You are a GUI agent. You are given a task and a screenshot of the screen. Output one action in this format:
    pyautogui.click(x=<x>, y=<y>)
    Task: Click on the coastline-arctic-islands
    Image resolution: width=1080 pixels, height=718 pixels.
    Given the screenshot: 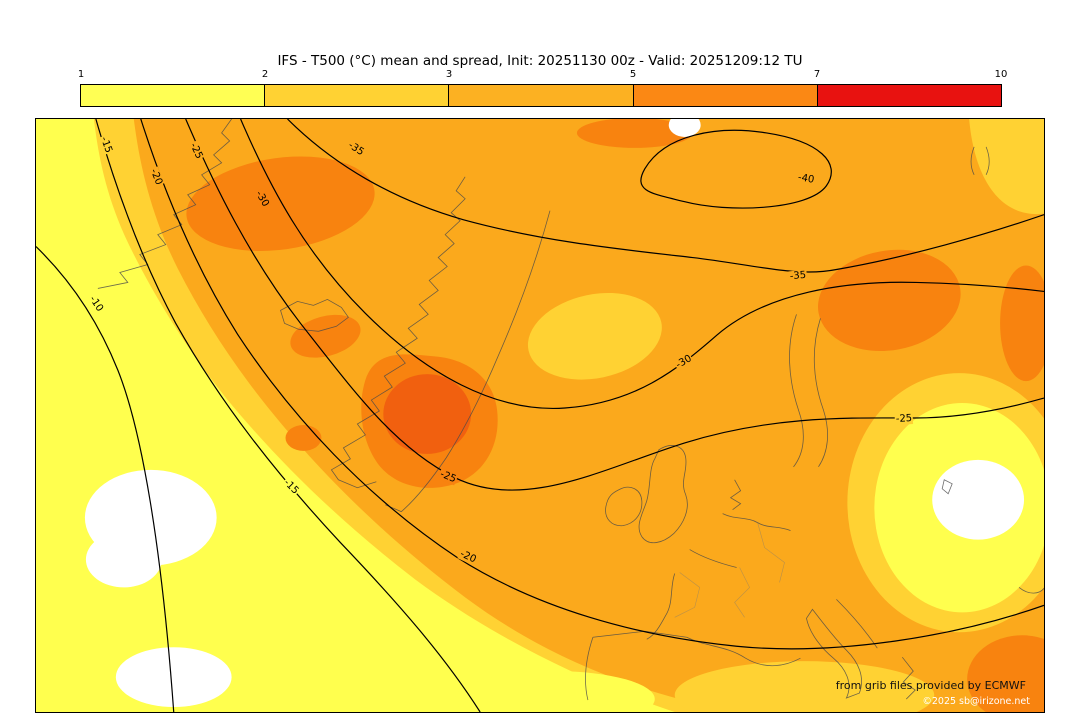 What is the action you would take?
    pyautogui.click(x=980, y=160)
    